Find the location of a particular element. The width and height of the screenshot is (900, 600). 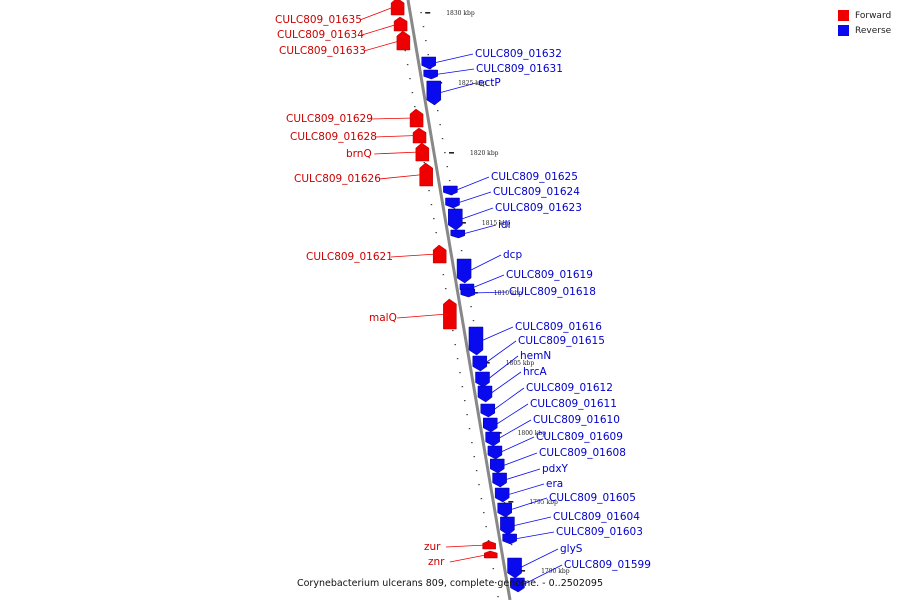

gene-CULC809_01605-feature is located at coordinates (504, 510).